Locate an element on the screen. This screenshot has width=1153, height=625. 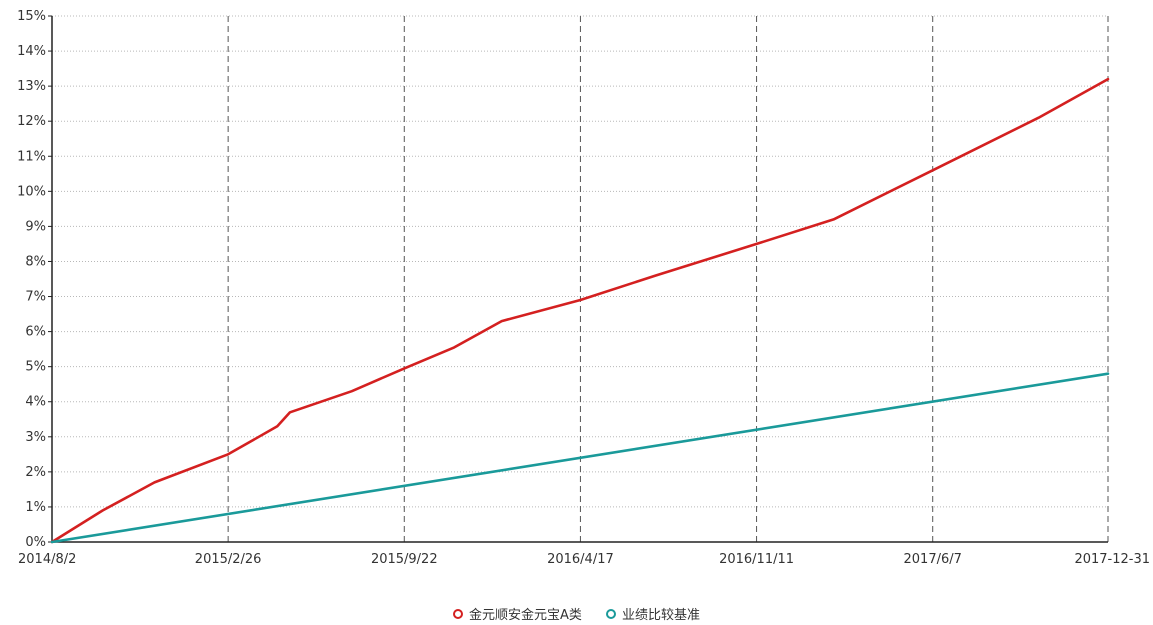
x-tick-label-0: 2014/8/2 is located at coordinates (47, 559).